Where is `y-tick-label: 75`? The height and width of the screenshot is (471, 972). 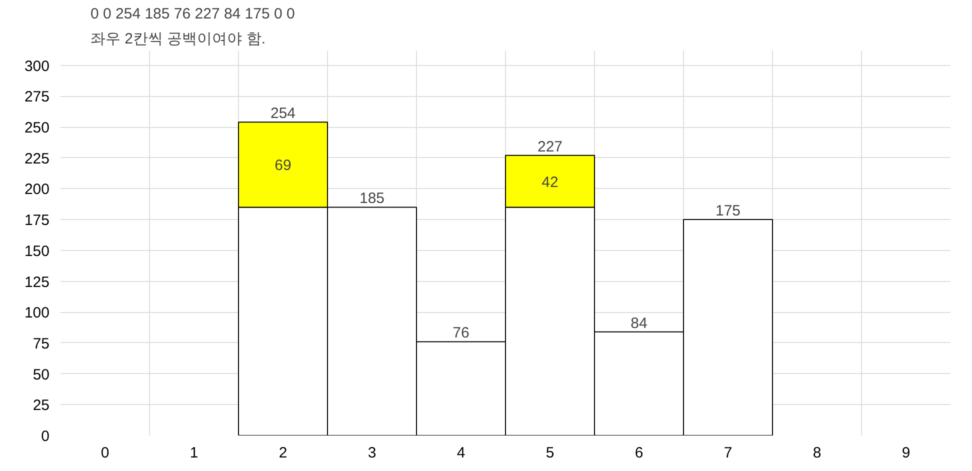 y-tick-label: 75 is located at coordinates (41, 343).